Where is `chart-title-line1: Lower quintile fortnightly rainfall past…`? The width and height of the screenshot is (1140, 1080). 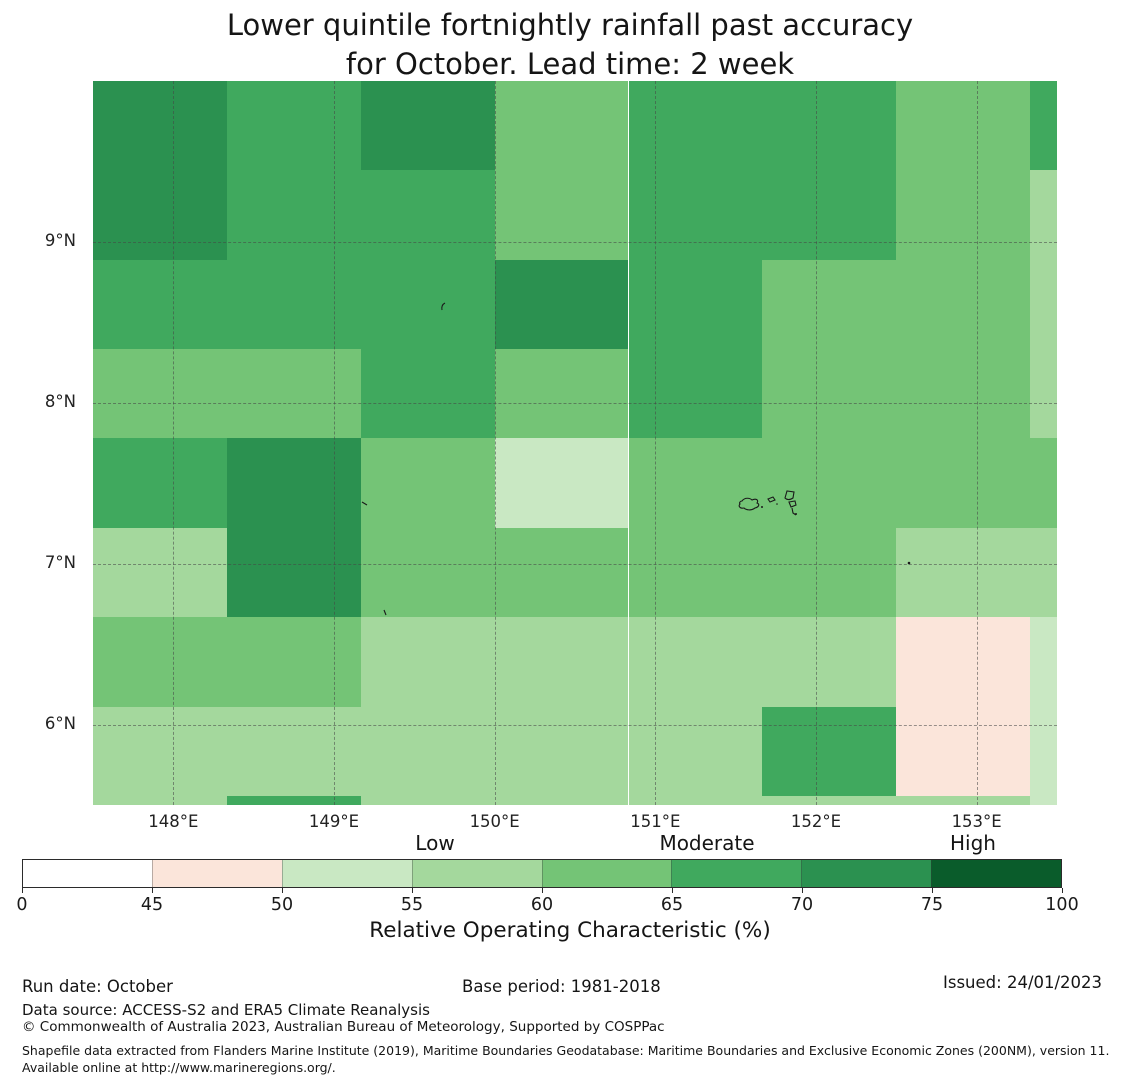
chart-title-line1: Lower quintile fortnightly rainfall past… is located at coordinates (570, 25).